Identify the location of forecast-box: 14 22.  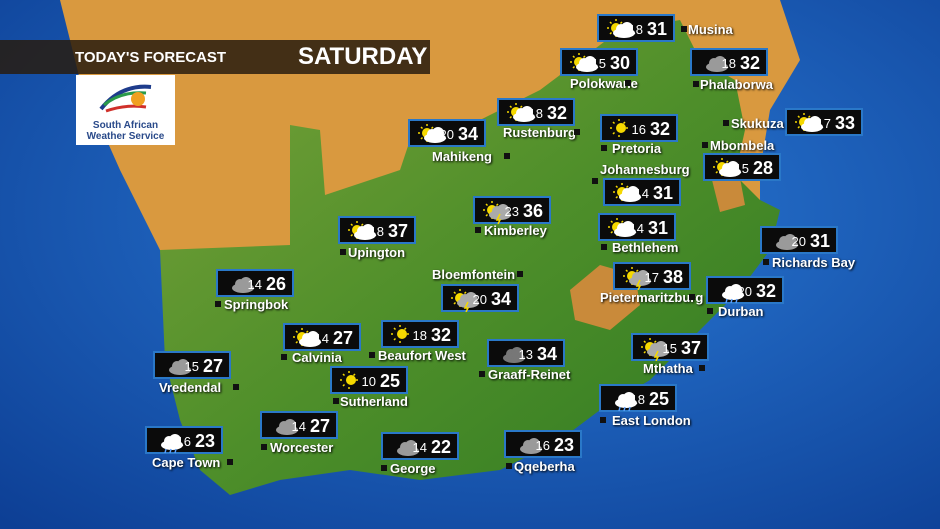
(420, 446).